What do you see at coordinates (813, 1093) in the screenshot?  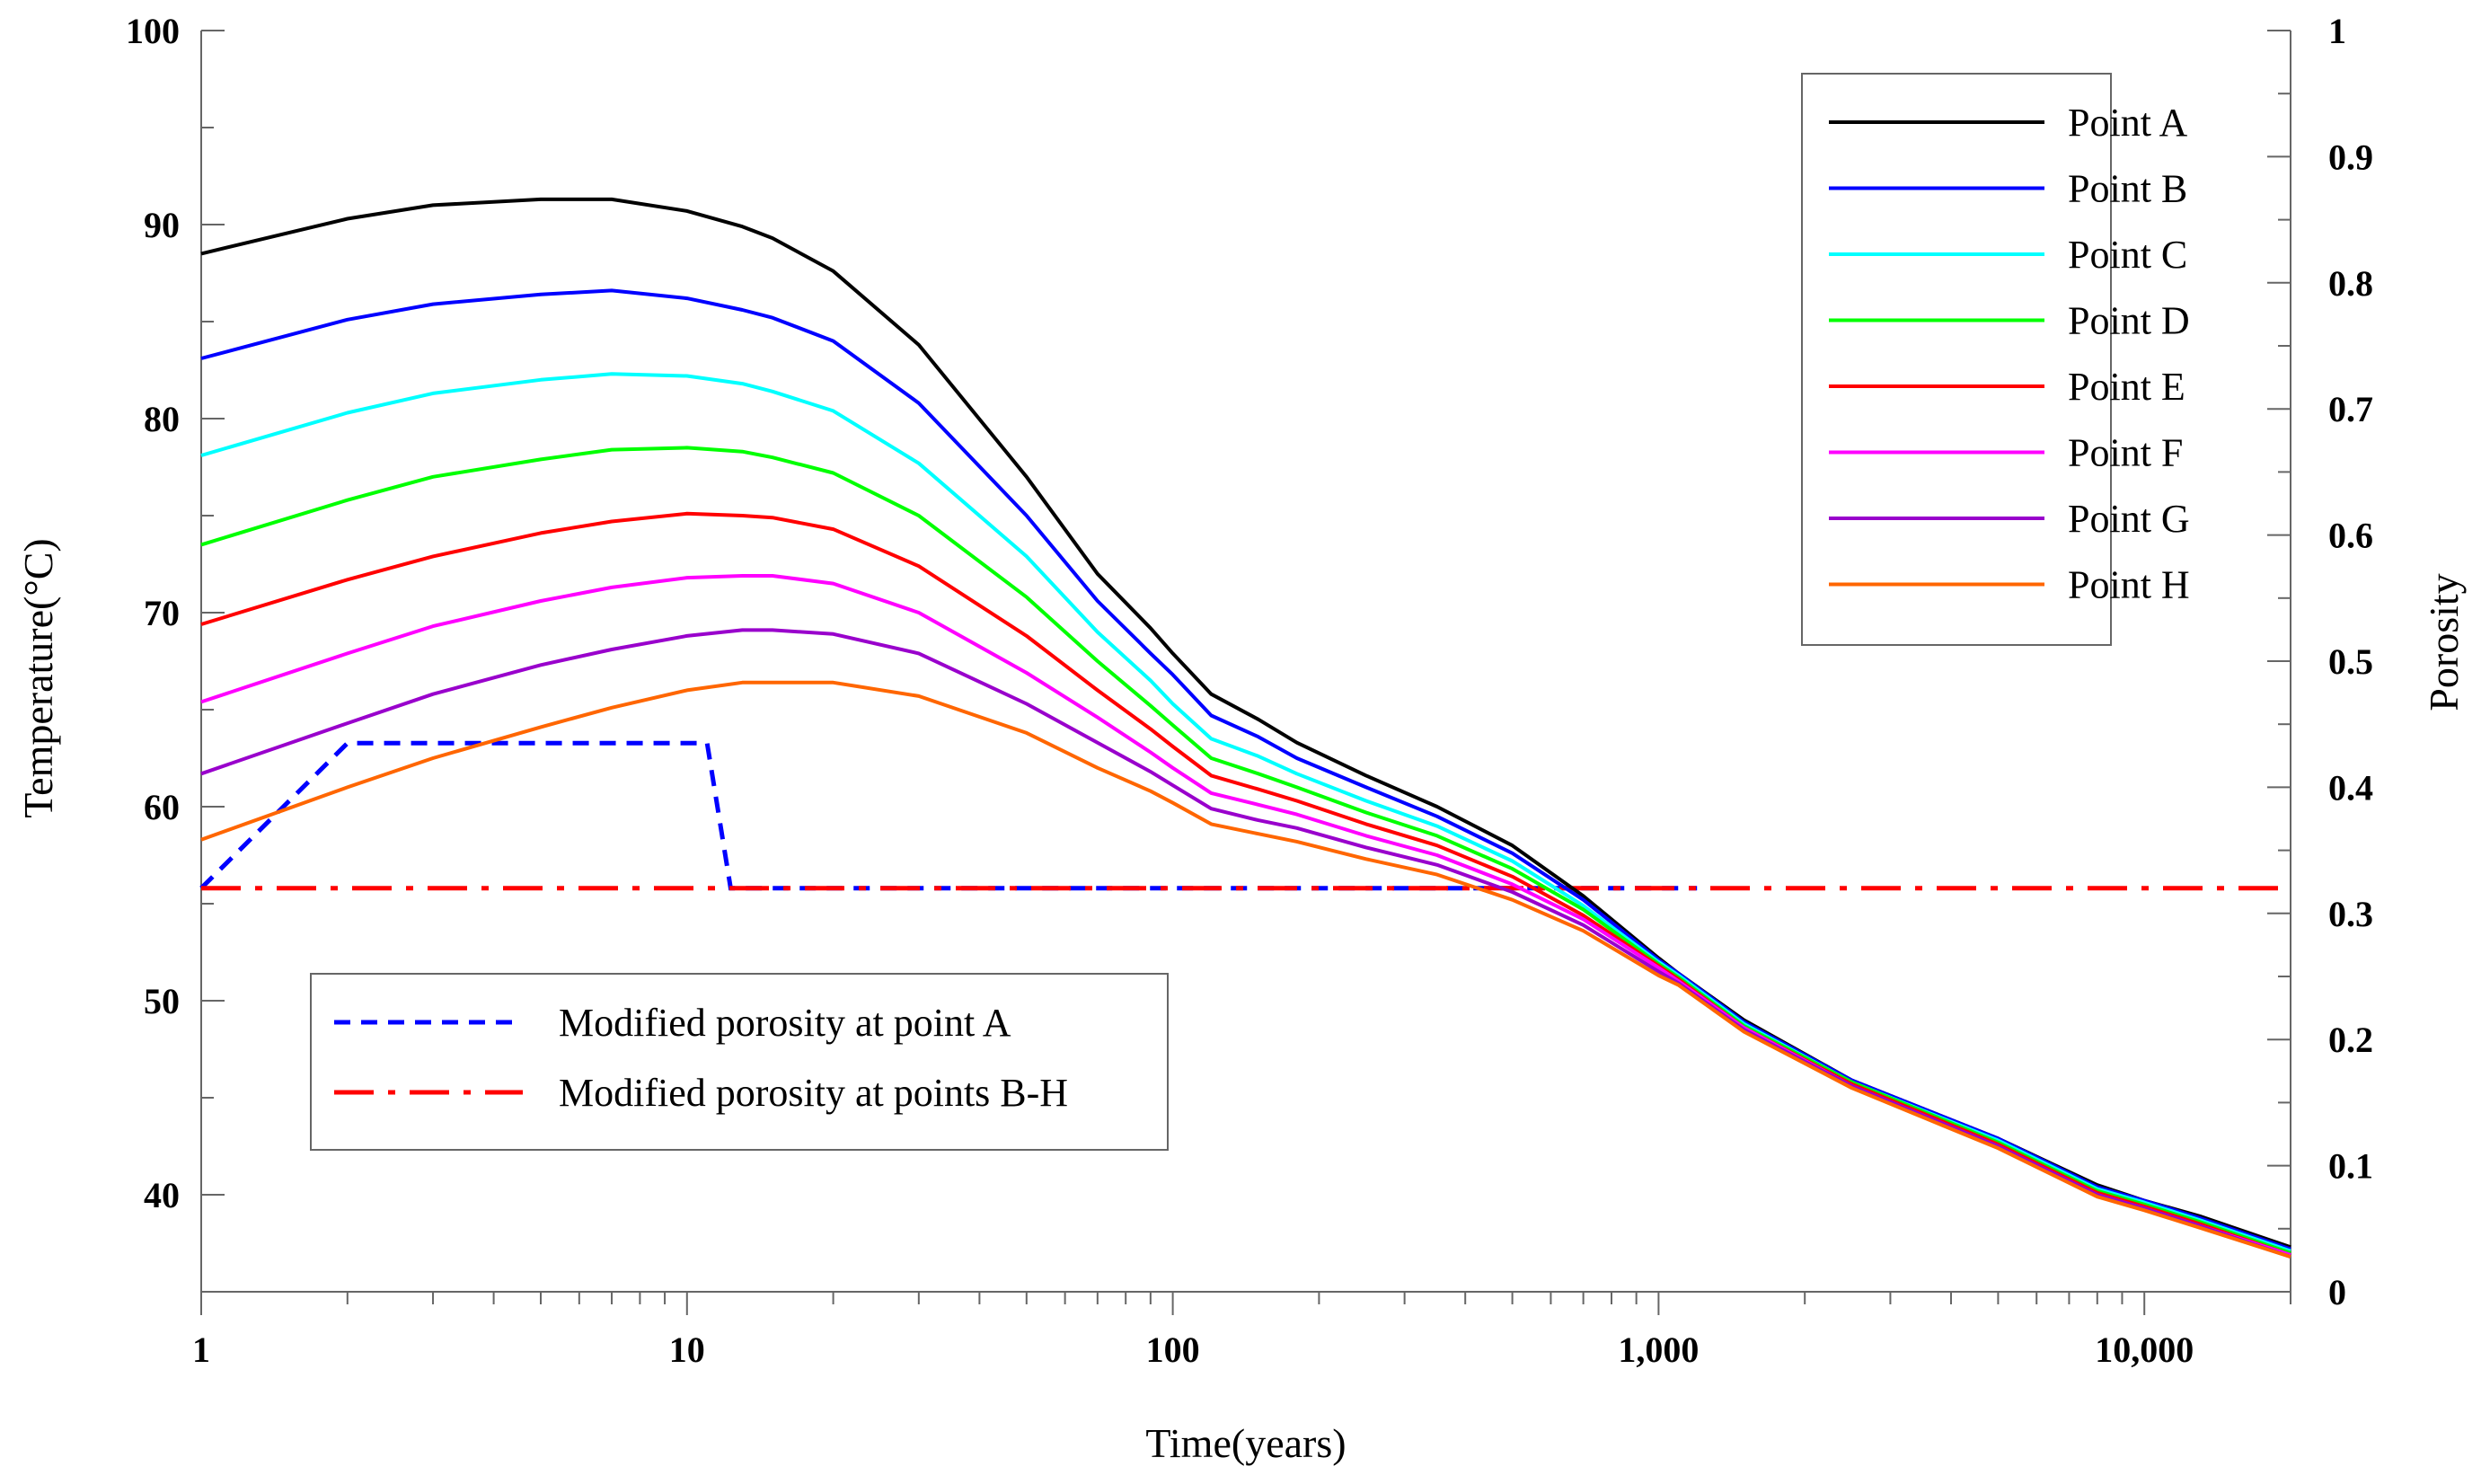 I see `legend-label: Modified porosity at points B-H` at bounding box center [813, 1093].